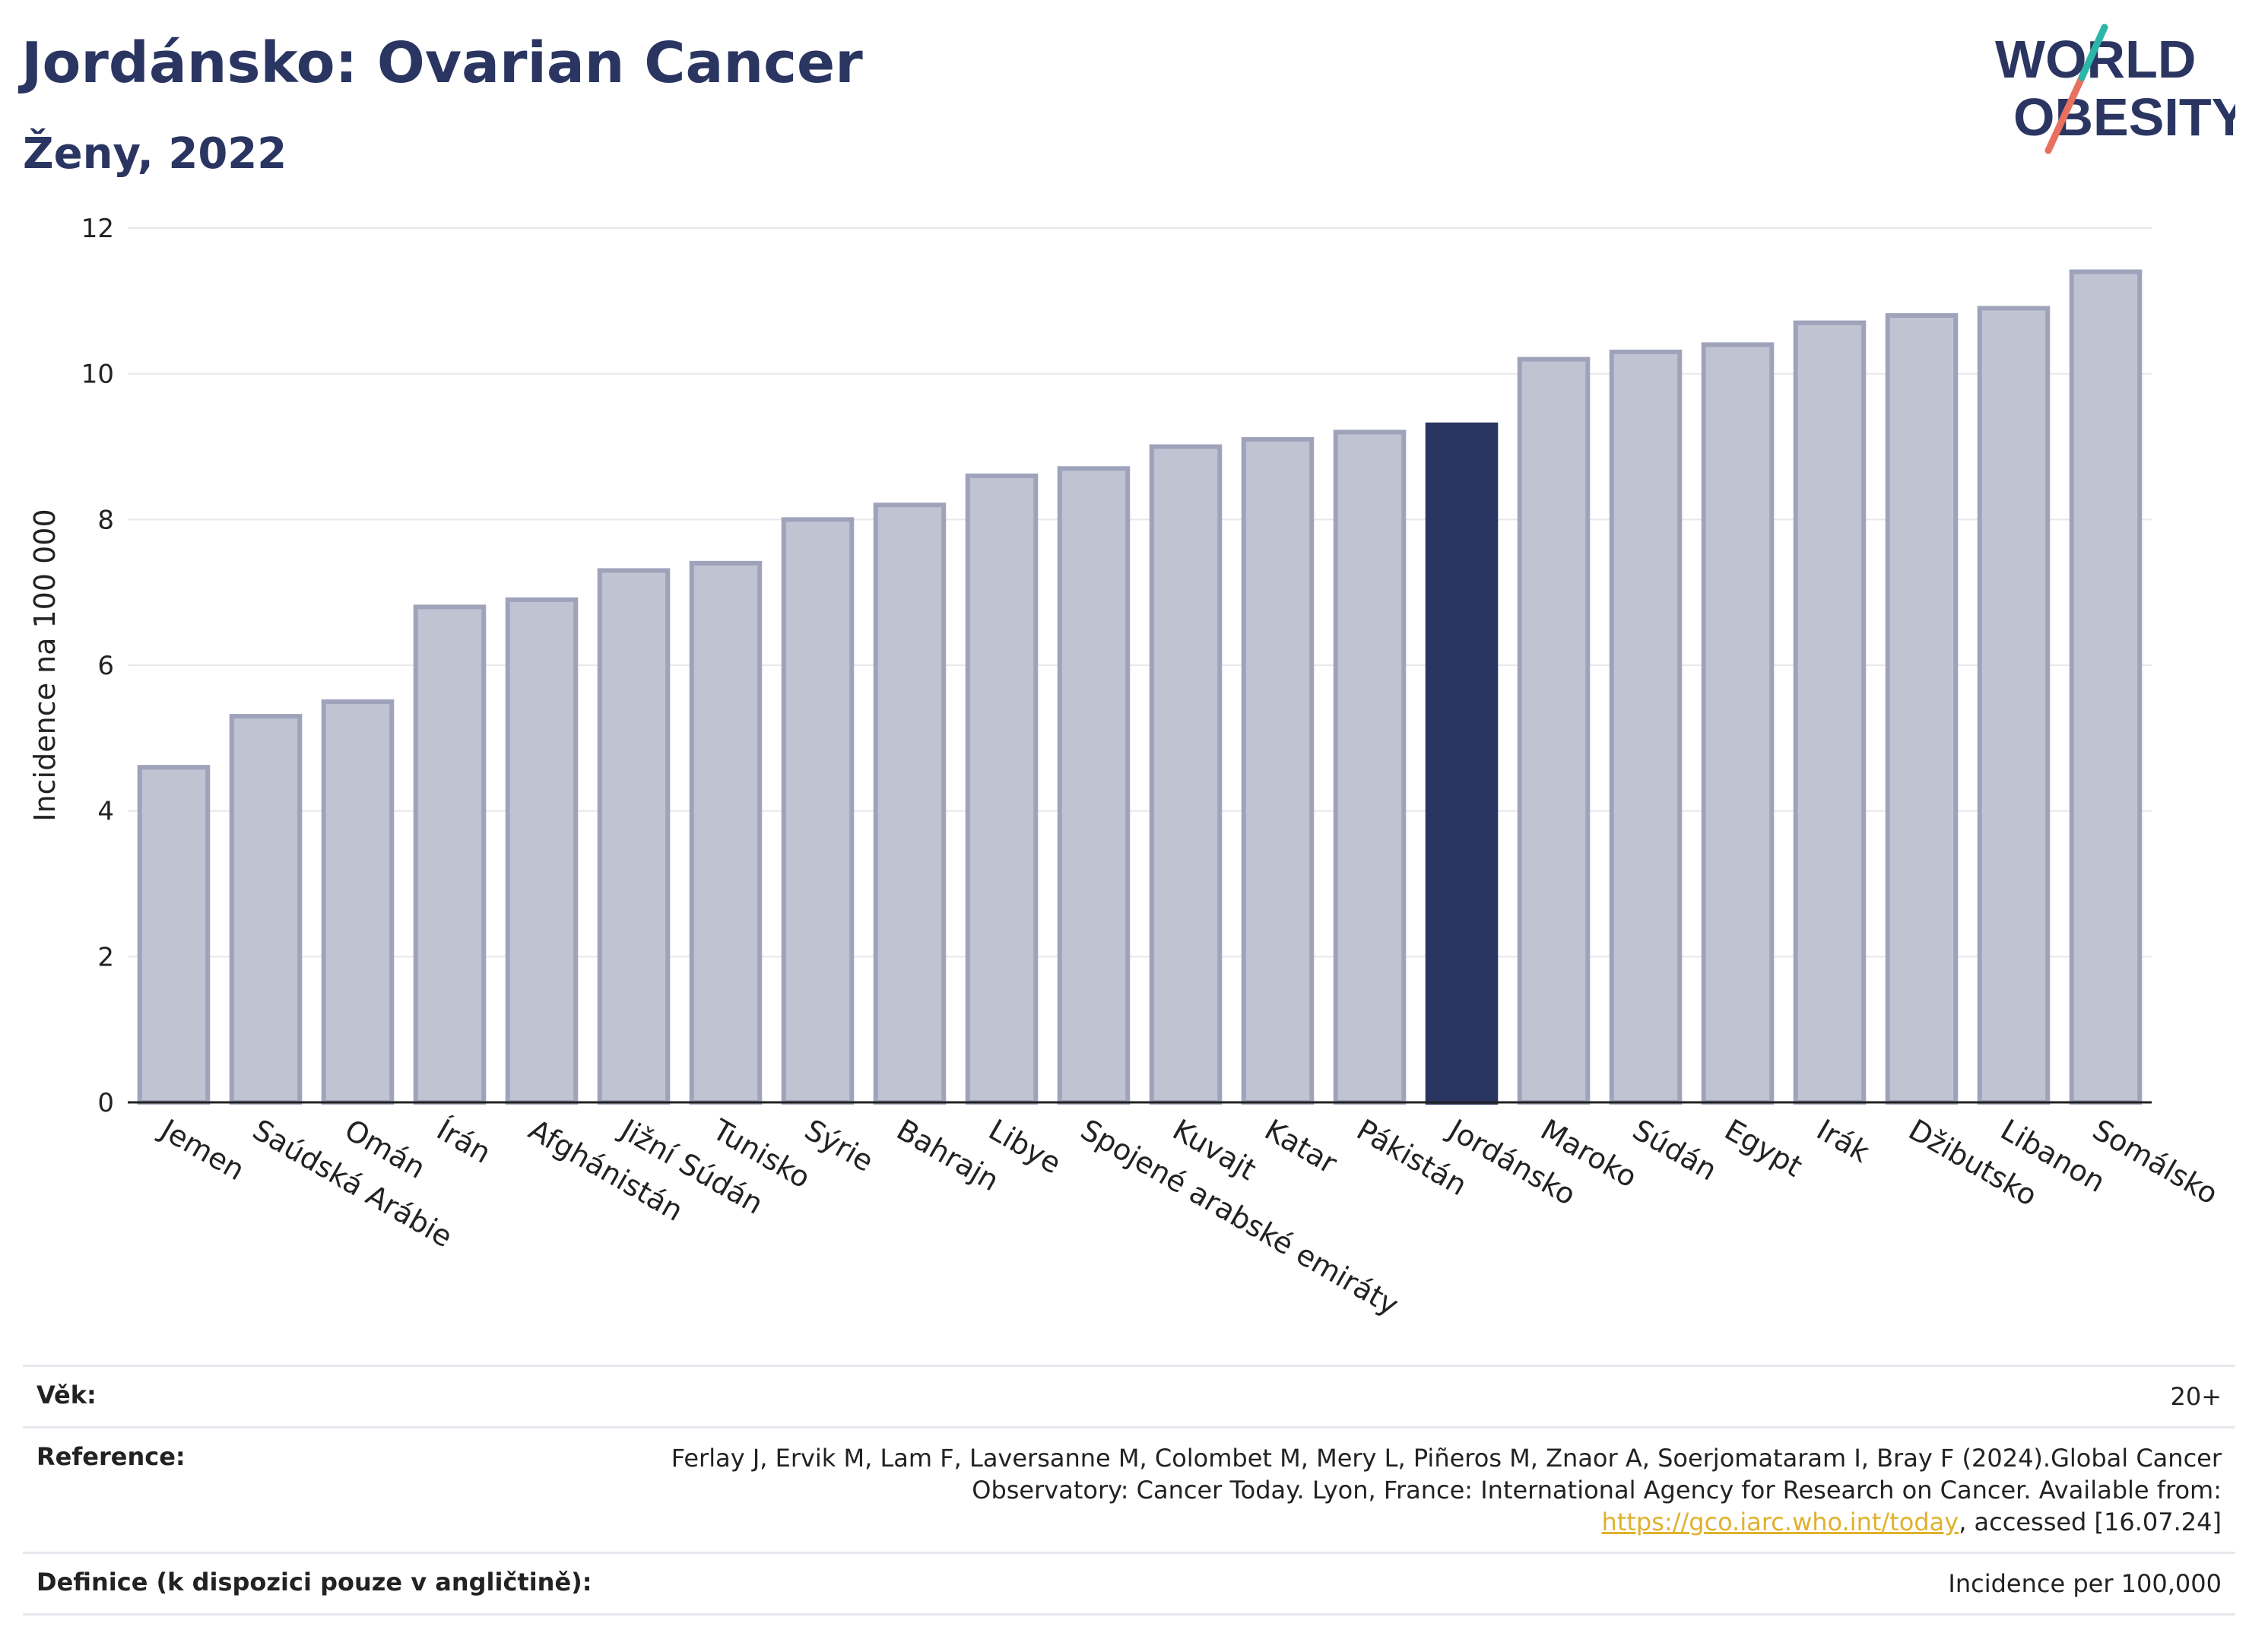 The height and width of the screenshot is (1652, 2249). What do you see at coordinates (358, 902) in the screenshot?
I see `bar-omán` at bounding box center [358, 902].